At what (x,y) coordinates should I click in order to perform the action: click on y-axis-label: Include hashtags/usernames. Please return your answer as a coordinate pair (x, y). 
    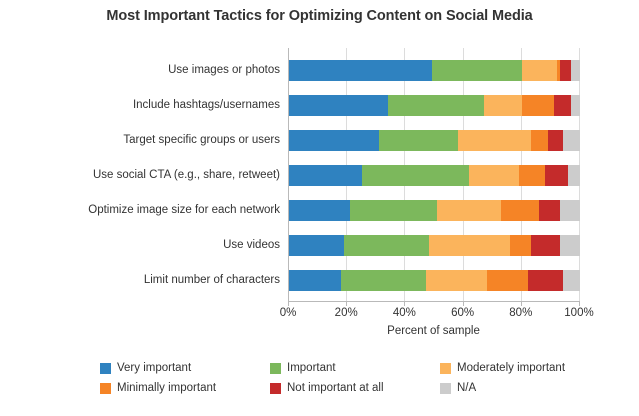
    Looking at the image, I should click on (206, 105).